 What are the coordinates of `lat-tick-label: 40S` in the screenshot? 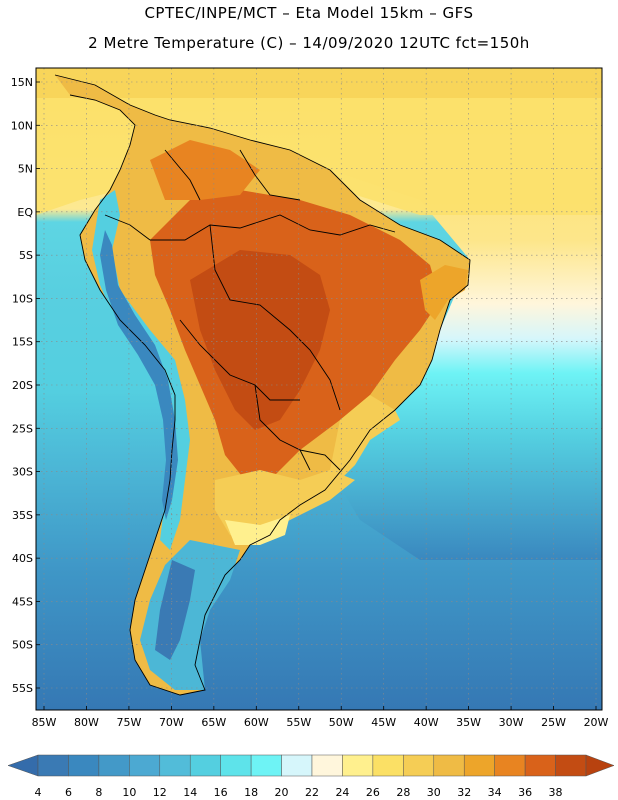 It's located at (22, 558).